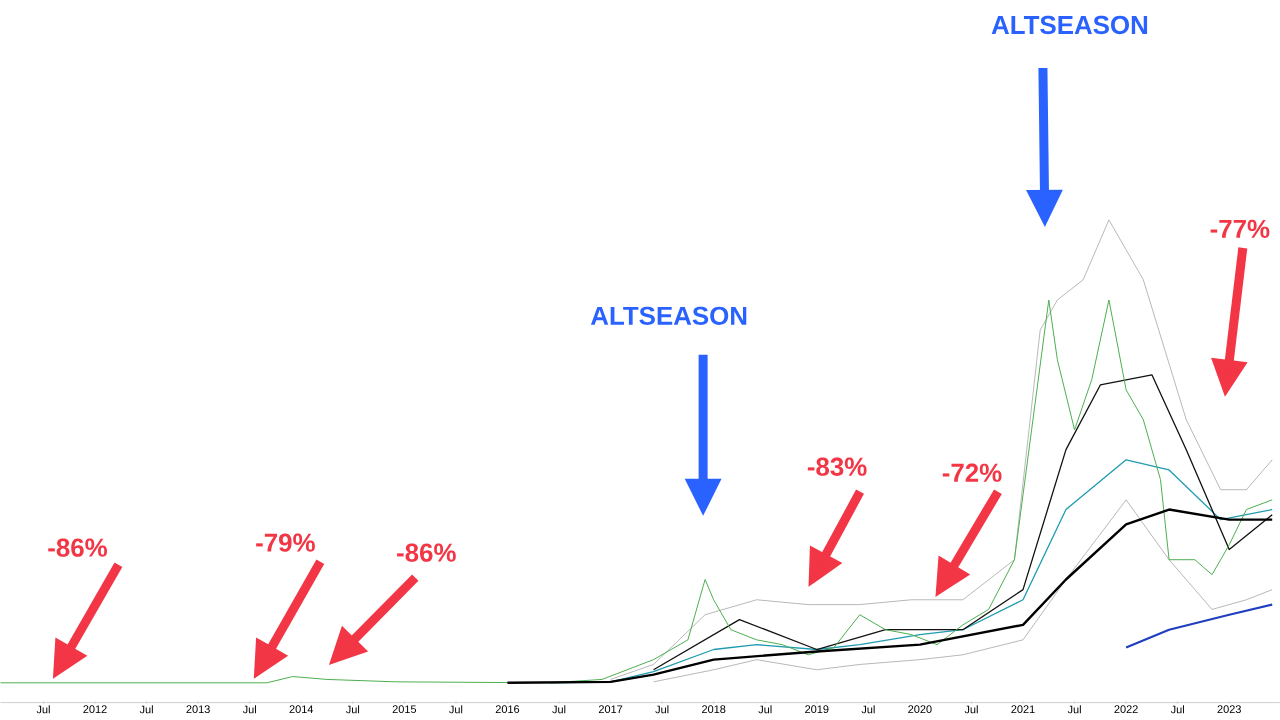  Describe the element at coordinates (714, 709) in the screenshot. I see `x-tick-label: 2018` at that location.